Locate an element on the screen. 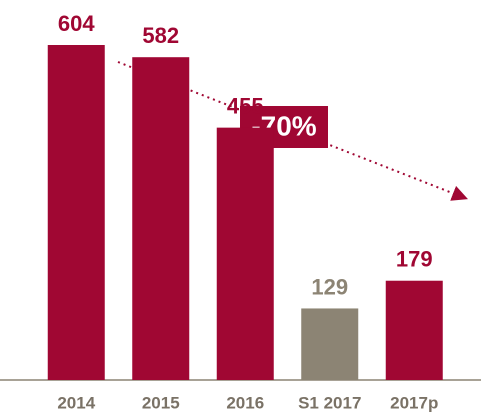 This screenshot has height=415, width=481. x-tick-label: 2017p is located at coordinates (414, 402).